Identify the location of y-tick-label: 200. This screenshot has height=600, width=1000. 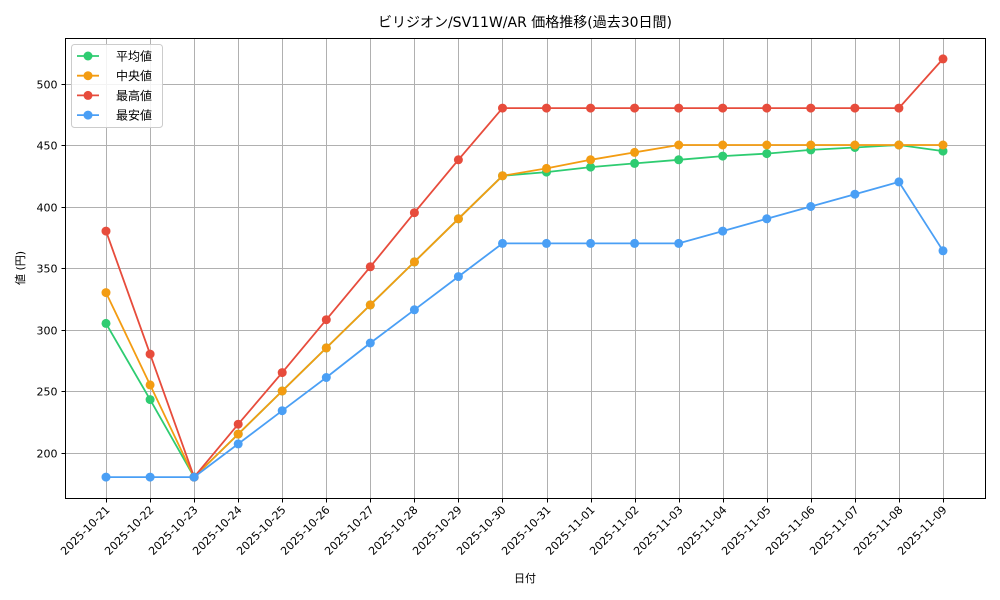
(47, 454).